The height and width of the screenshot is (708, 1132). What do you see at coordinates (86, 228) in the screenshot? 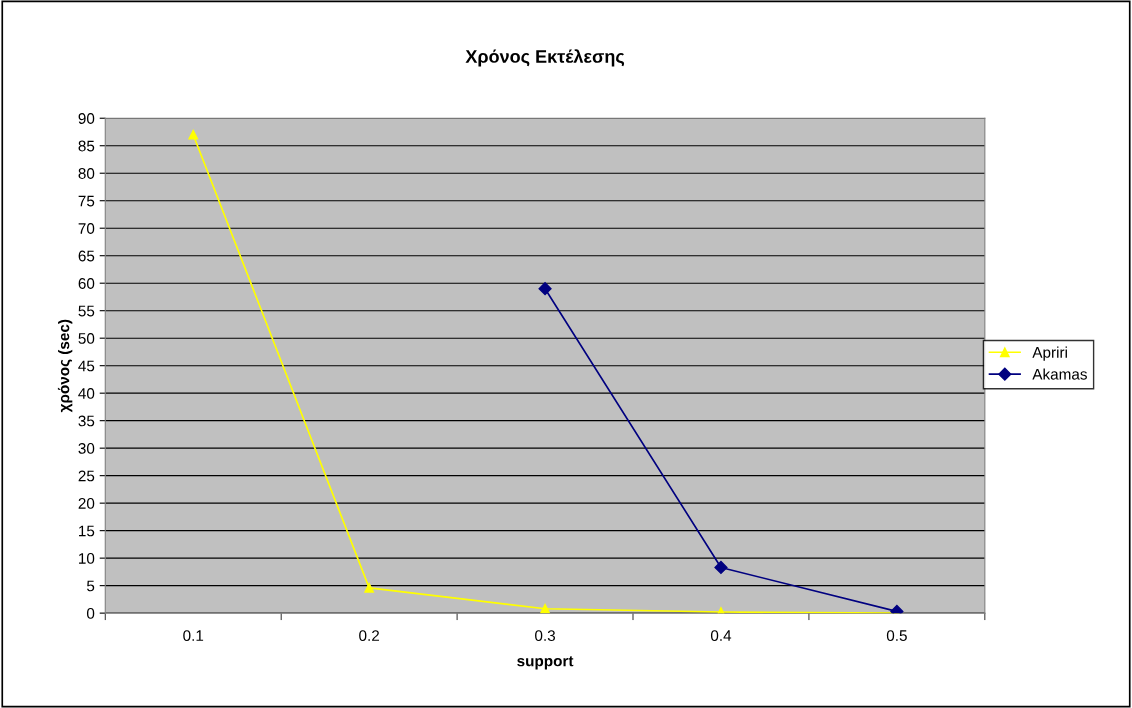
I see `y-tick-label: 70` at bounding box center [86, 228].